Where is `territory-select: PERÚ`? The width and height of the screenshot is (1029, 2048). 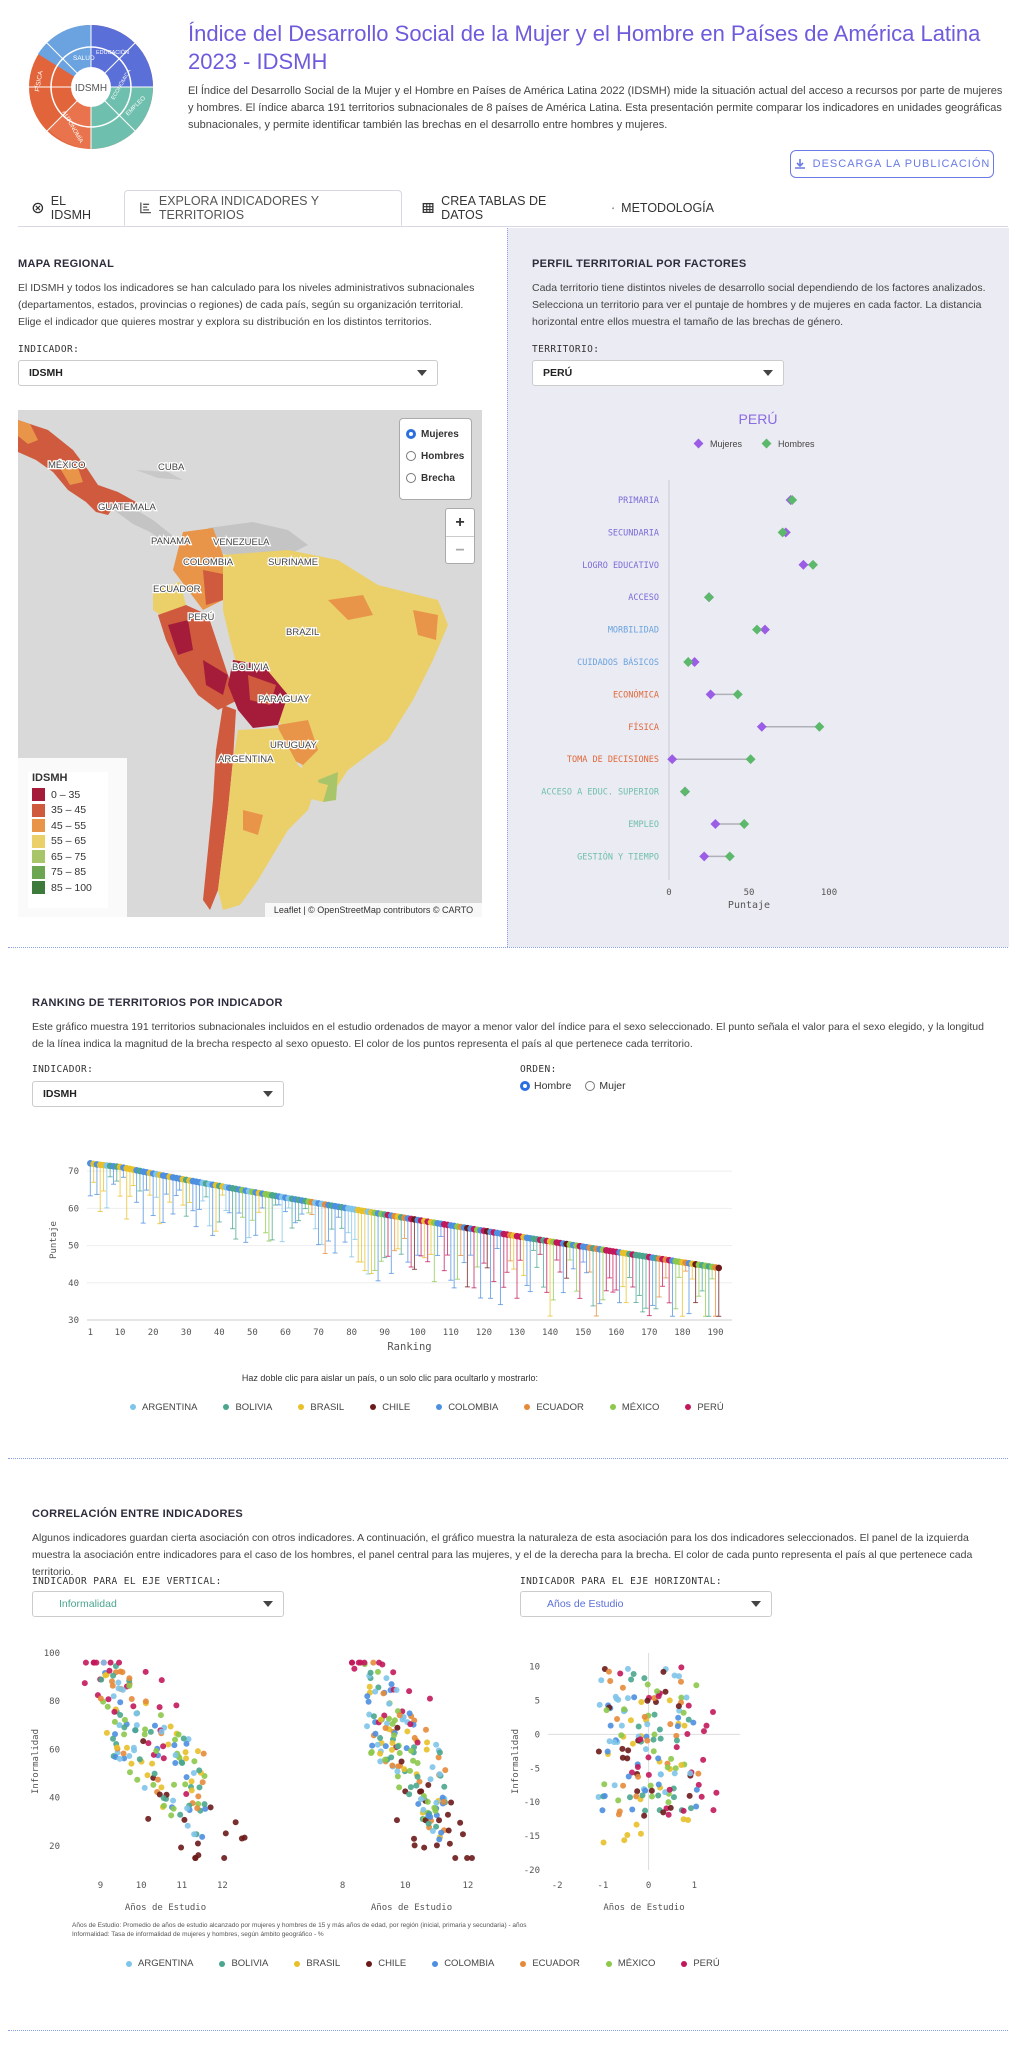 territory-select: PERÚ is located at coordinates (658, 373).